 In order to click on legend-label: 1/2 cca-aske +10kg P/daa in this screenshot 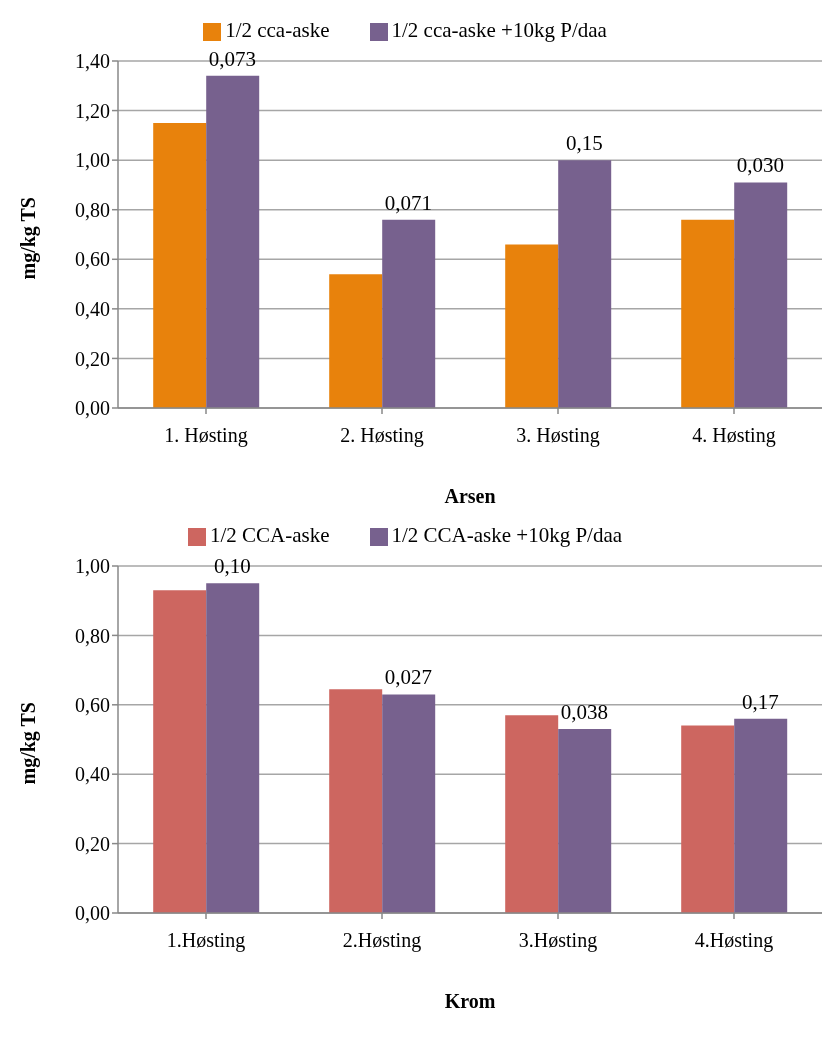, I will do `click(499, 30)`.